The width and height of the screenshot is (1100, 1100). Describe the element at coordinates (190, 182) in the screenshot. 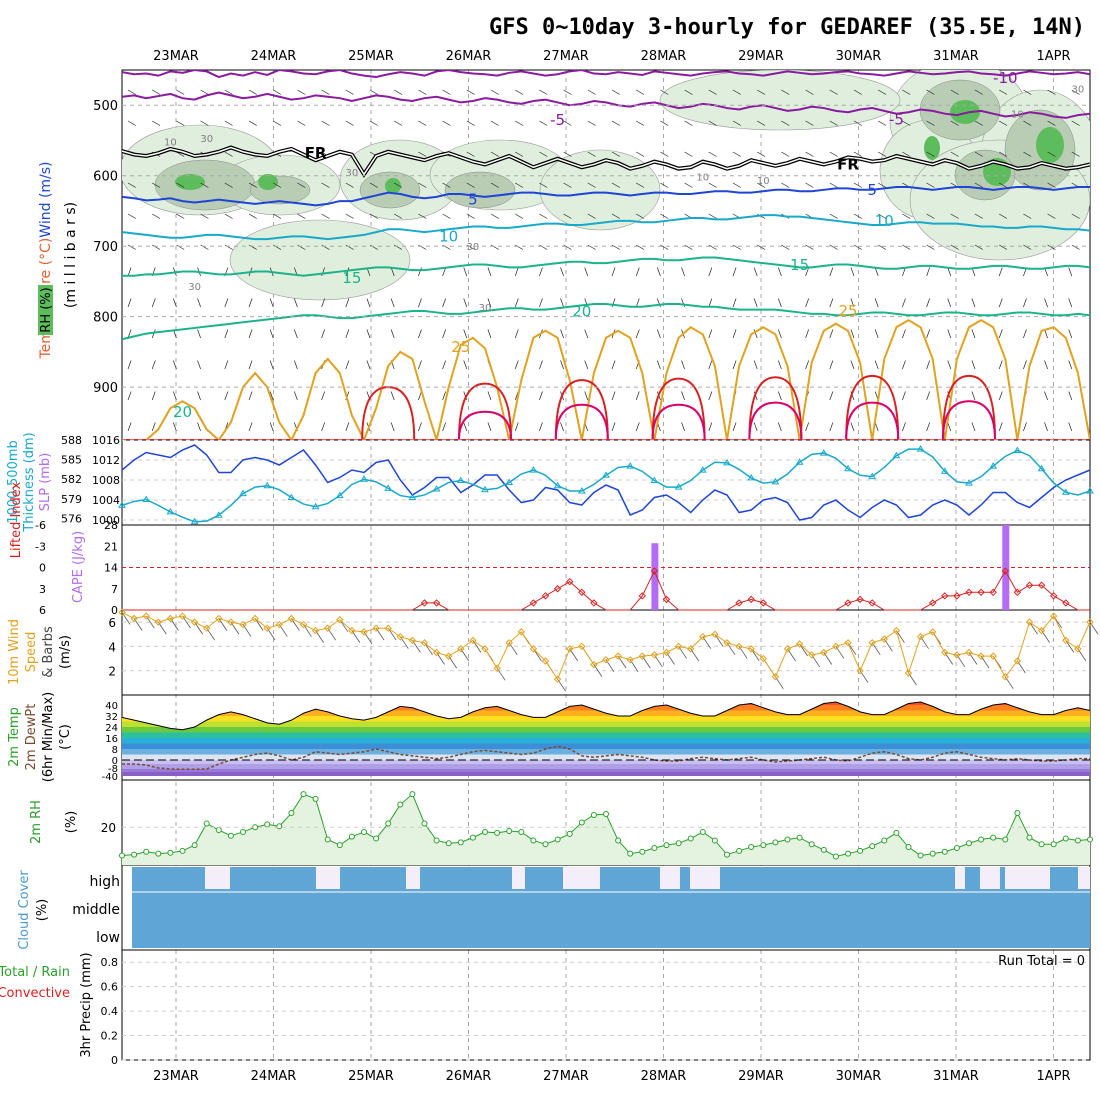

I see `rh-blob-core` at that location.